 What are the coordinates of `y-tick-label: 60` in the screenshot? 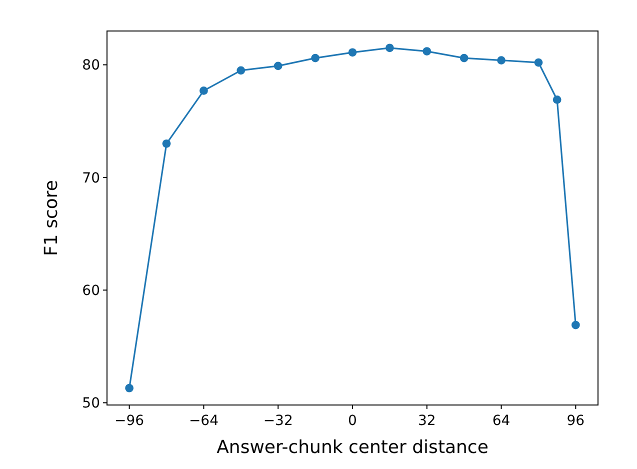 It's located at (91, 290).